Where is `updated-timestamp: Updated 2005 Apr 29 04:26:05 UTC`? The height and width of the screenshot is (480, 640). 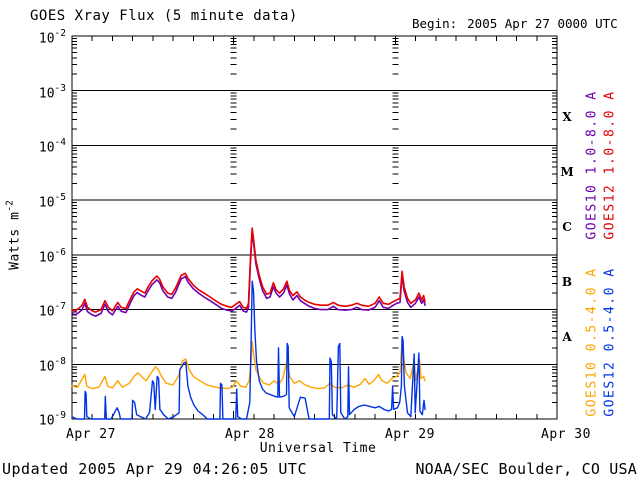
updated-timestamp: Updated 2005 Apr 29 04:26:05 UTC is located at coordinates (154, 469).